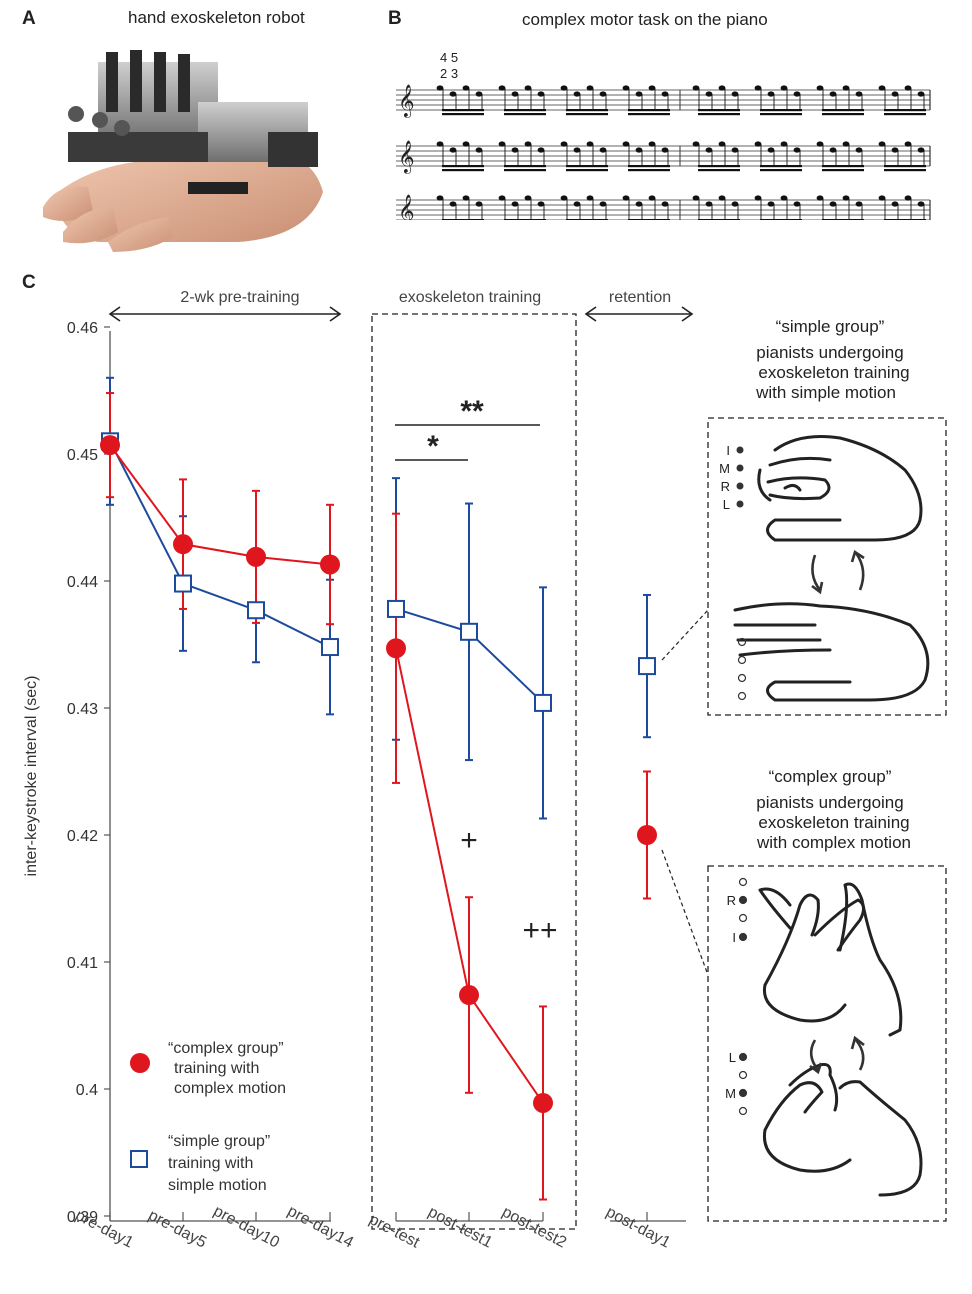 Image resolution: width=972 pixels, height=1294 pixels. What do you see at coordinates (725, 486) in the screenshot?
I see `finger-label: R` at bounding box center [725, 486].